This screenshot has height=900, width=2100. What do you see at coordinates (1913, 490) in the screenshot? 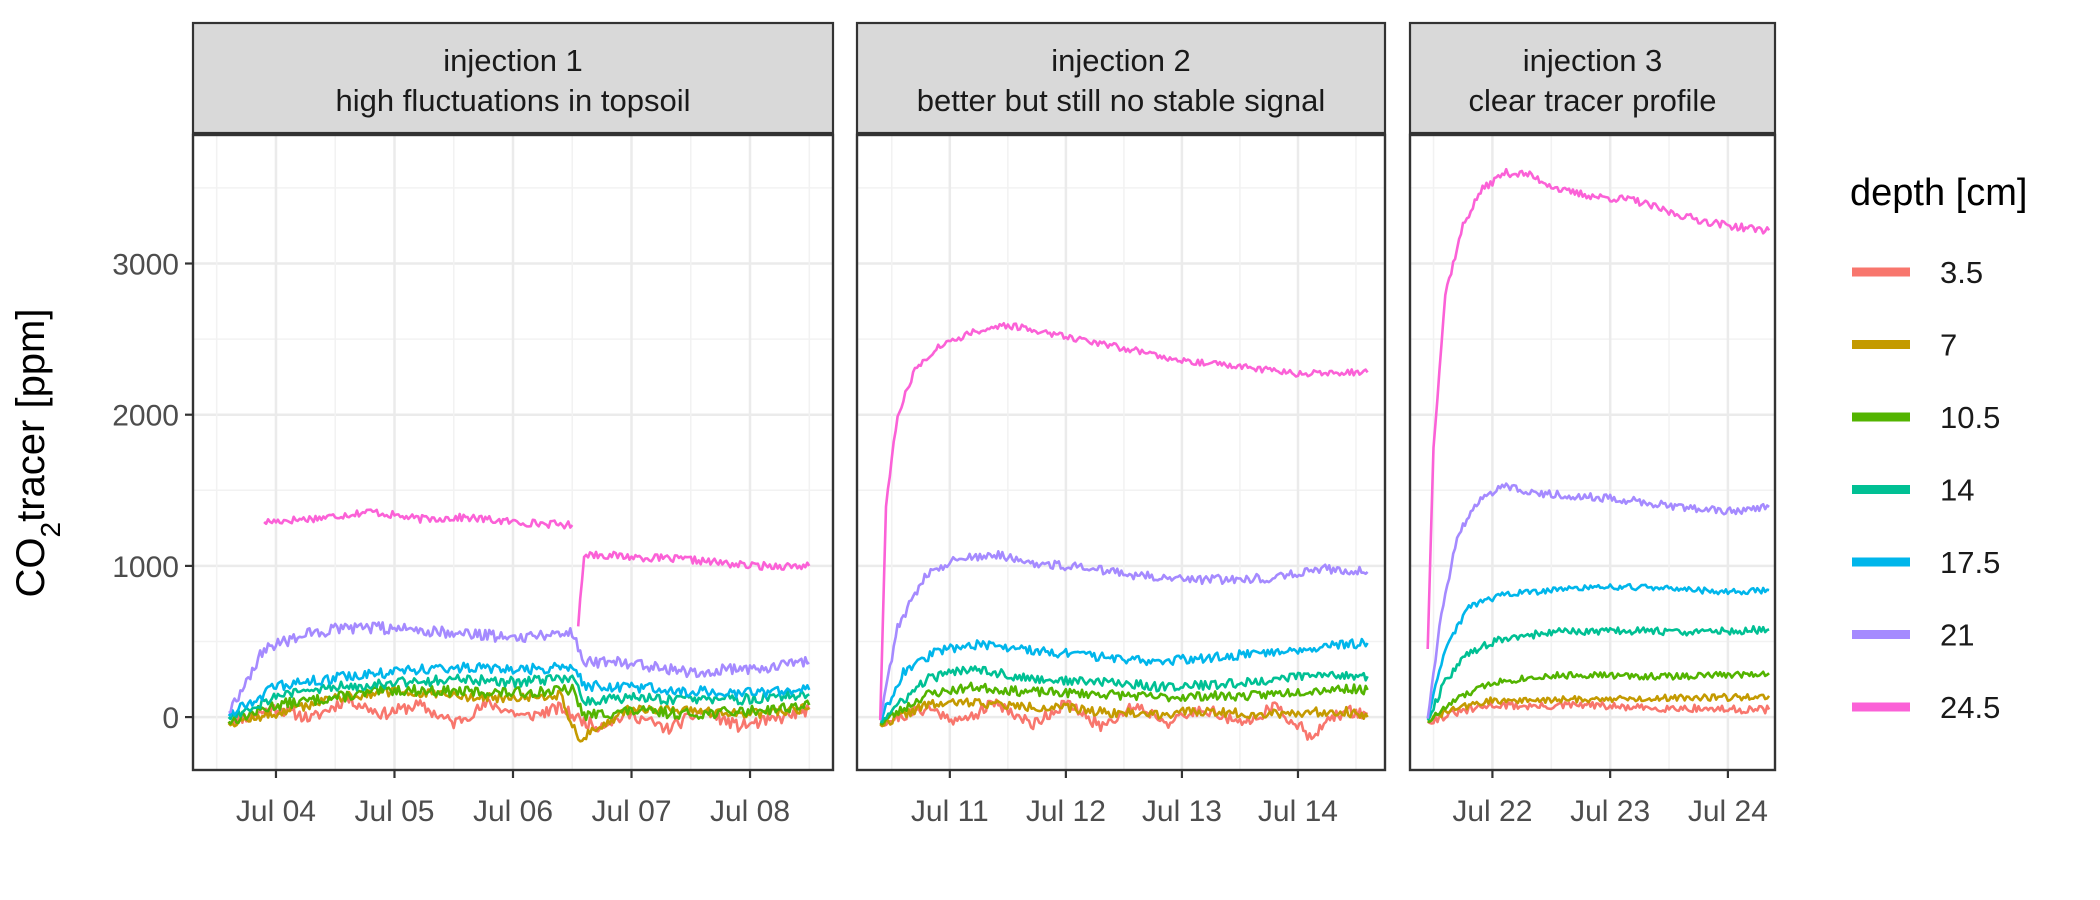
I see `legend-item-14: 14` at bounding box center [1913, 490].